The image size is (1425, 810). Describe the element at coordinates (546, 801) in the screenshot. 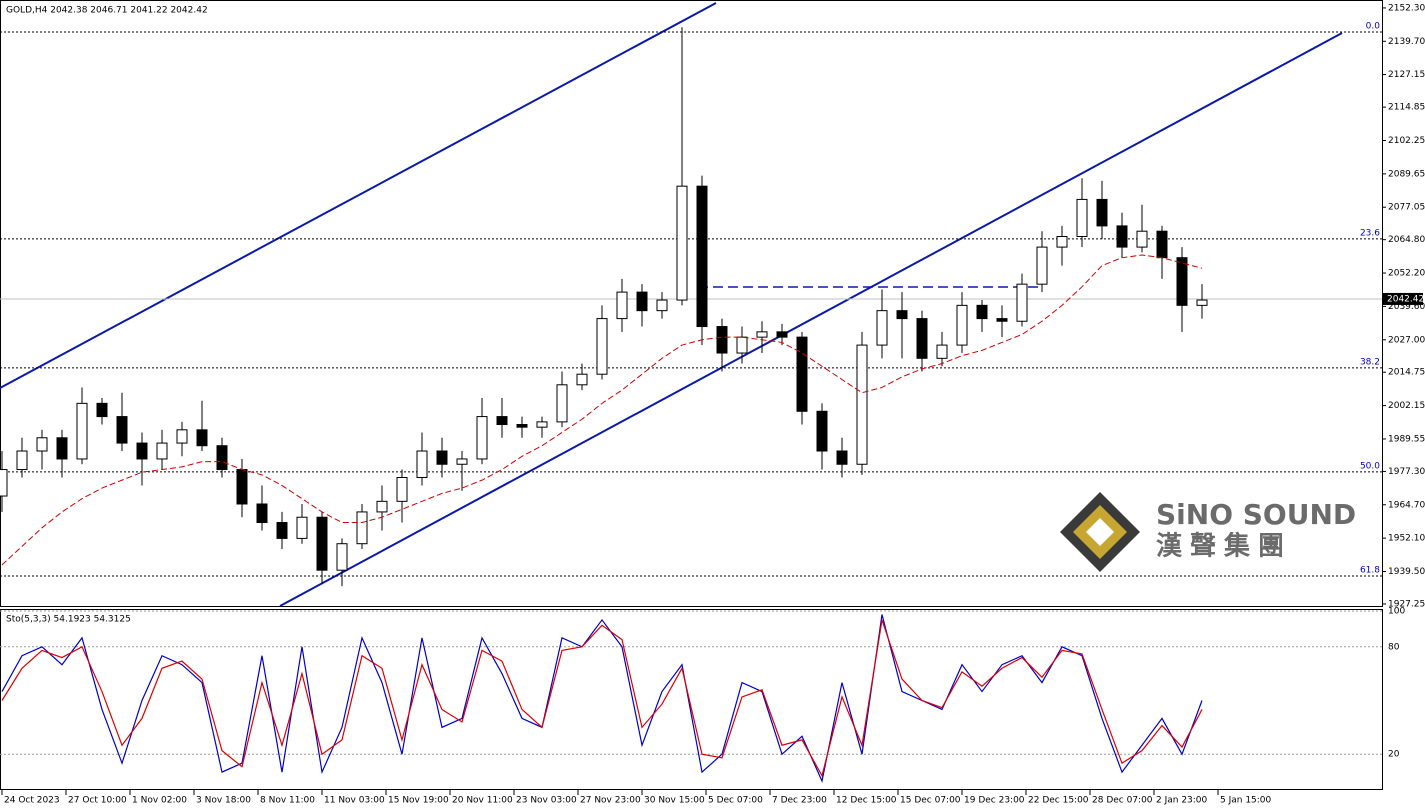

I see `x-tick-label: 23 Nov 03:00` at that location.